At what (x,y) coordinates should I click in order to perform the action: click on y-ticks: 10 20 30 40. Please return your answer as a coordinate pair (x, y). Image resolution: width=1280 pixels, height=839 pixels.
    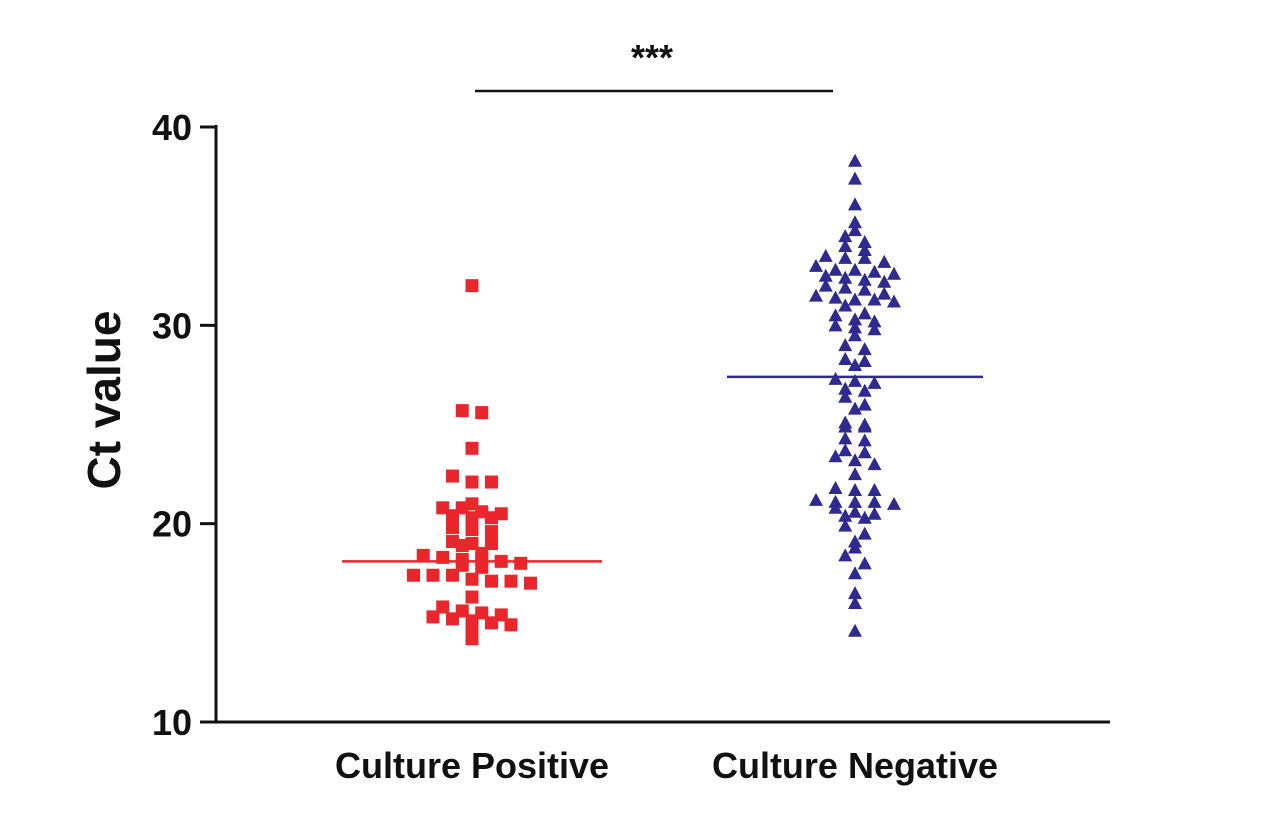
    Looking at the image, I should click on (184, 425).